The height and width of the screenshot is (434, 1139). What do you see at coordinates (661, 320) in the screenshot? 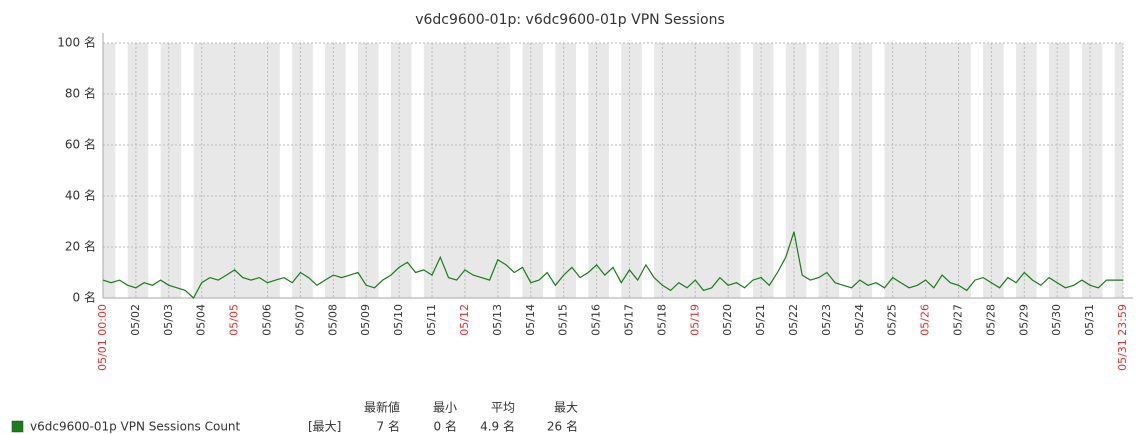
I see `x-tick-label: 05/18` at bounding box center [661, 320].